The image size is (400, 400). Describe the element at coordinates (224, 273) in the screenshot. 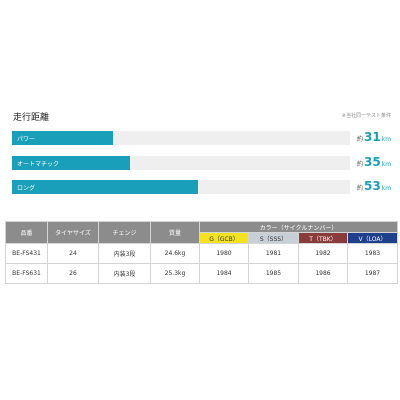

I see `cell-color-g: 1984` at that location.